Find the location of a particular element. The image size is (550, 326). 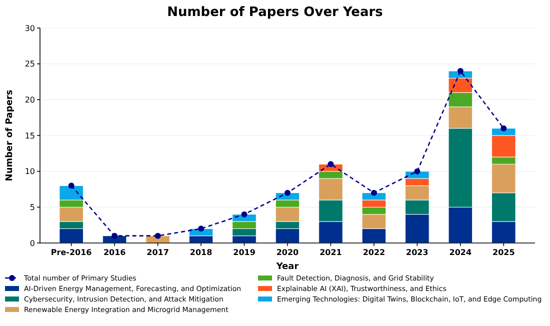

x-tick-label: 2024 is located at coordinates (460, 252).